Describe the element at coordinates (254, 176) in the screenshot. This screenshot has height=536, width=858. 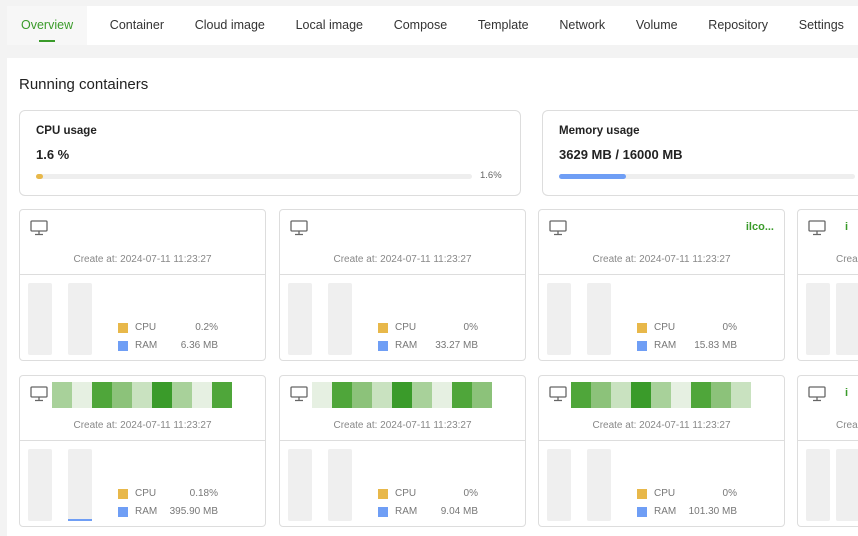
I see `cpu-progress-bar` at that location.